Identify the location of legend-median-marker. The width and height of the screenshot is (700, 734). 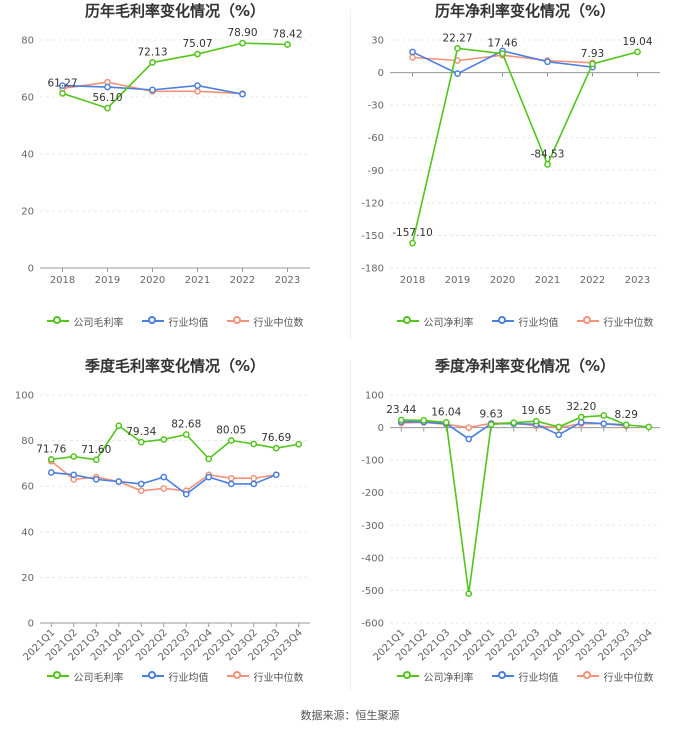
(237, 676).